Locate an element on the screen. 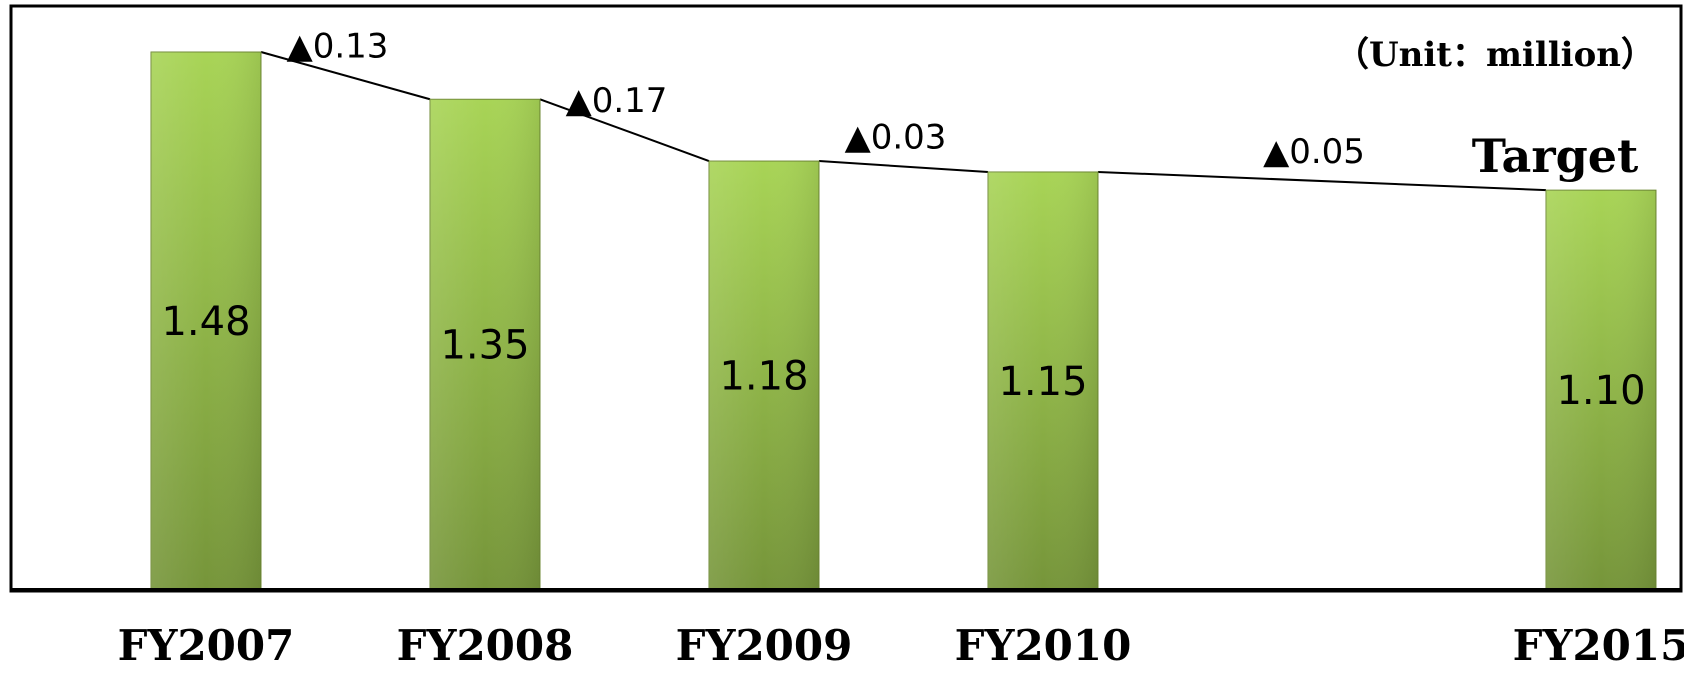  difference-label: ▲0.17 is located at coordinates (617, 101).